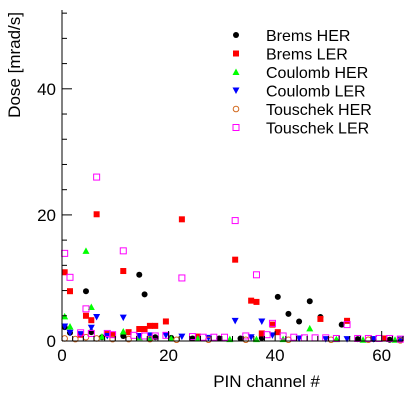  Describe the element at coordinates (317, 129) in the screenshot. I see `legend-label: Touschek LER` at that location.